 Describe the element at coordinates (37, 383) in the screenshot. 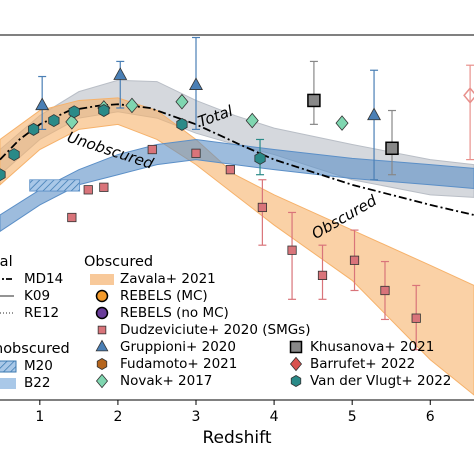

I see `legend-label: B22` at that location.